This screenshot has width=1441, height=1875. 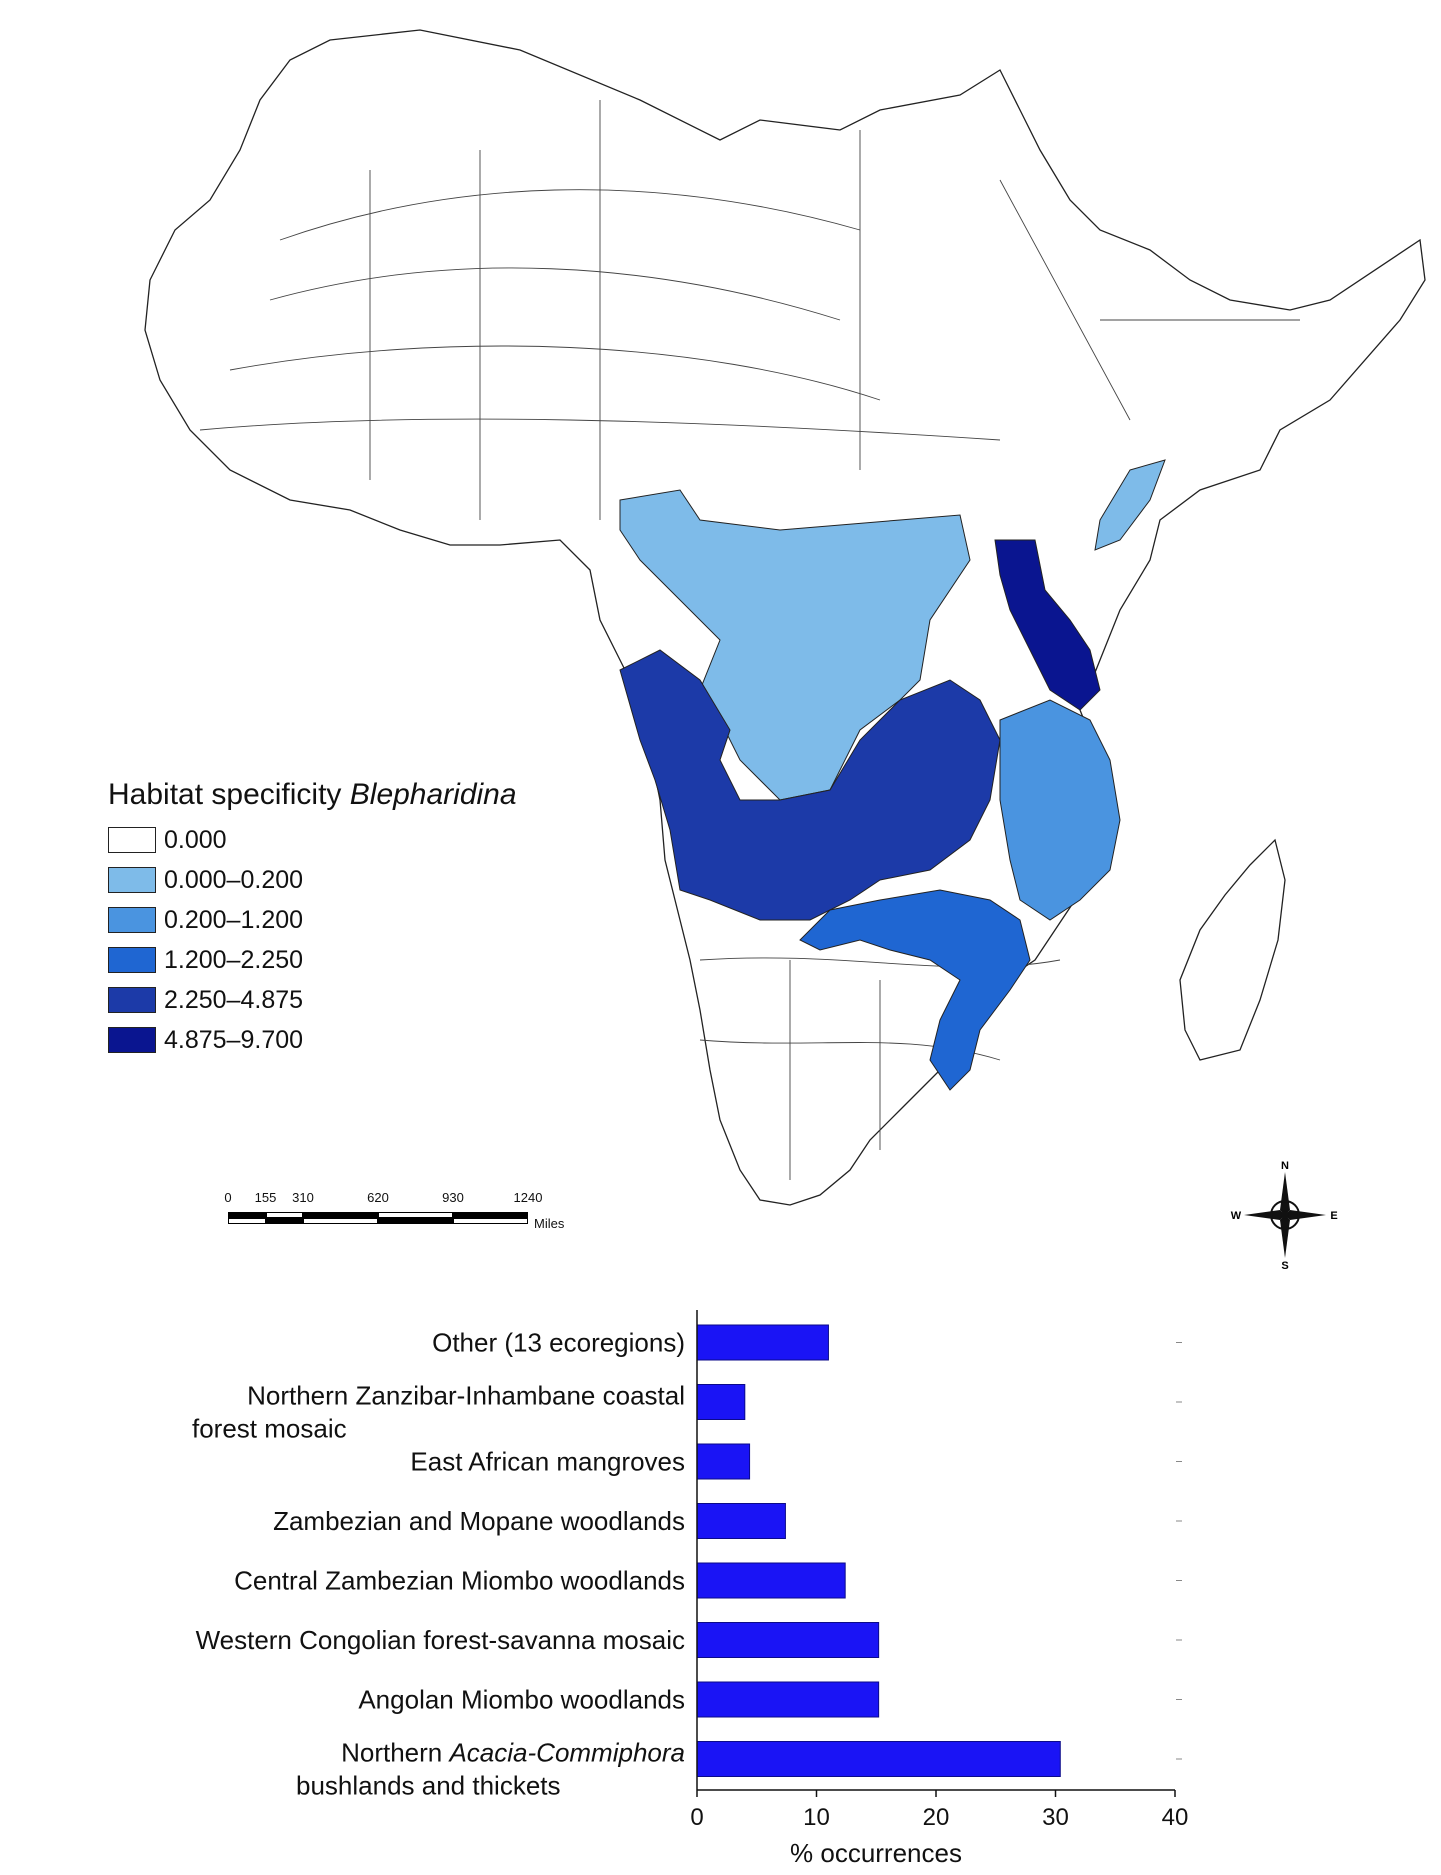 I want to click on x-tick-label: 0, so click(x=696, y=1817).